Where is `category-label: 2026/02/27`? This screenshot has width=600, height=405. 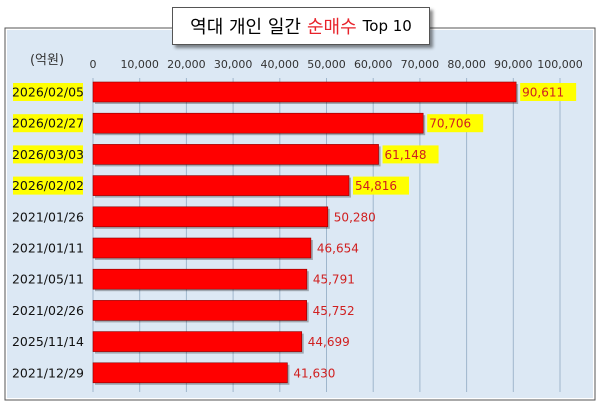
category-label: 2026/02/27 is located at coordinates (48, 123).